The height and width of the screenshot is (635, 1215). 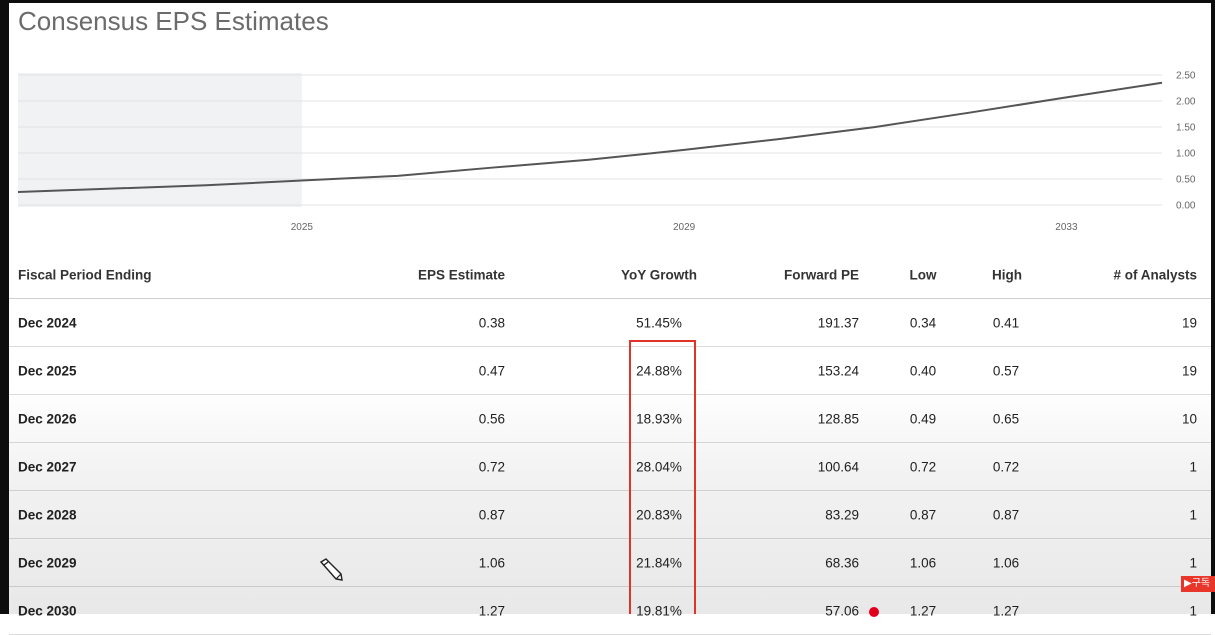 I want to click on cell-high: 0.65, so click(x=1006, y=418).